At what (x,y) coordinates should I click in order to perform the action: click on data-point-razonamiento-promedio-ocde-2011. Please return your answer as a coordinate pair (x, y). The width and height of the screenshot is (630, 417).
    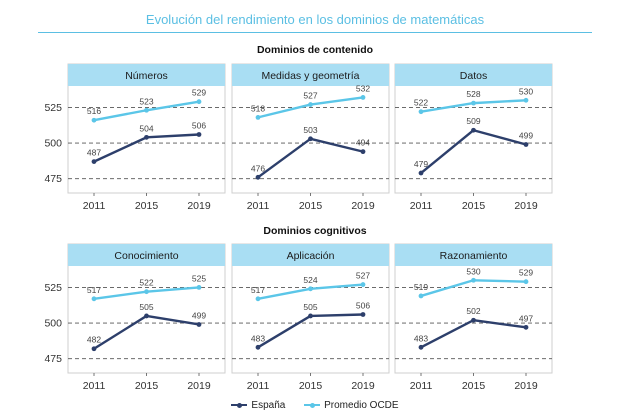
    Looking at the image, I should click on (421, 296).